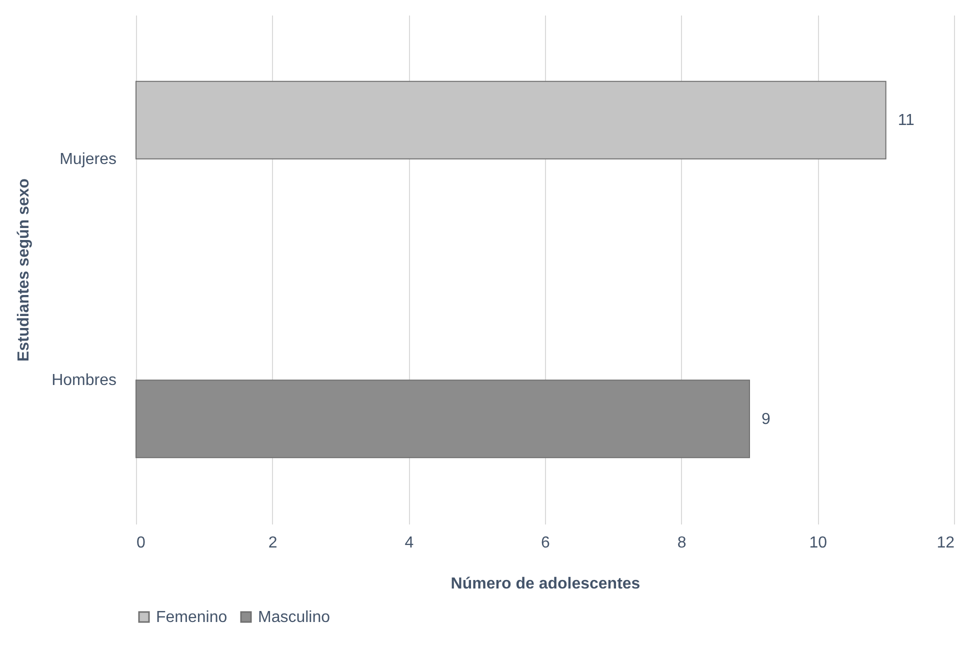 The image size is (969, 658). What do you see at coordinates (24, 270) in the screenshot?
I see `y-axis-title: Estudiantes según sexo` at bounding box center [24, 270].